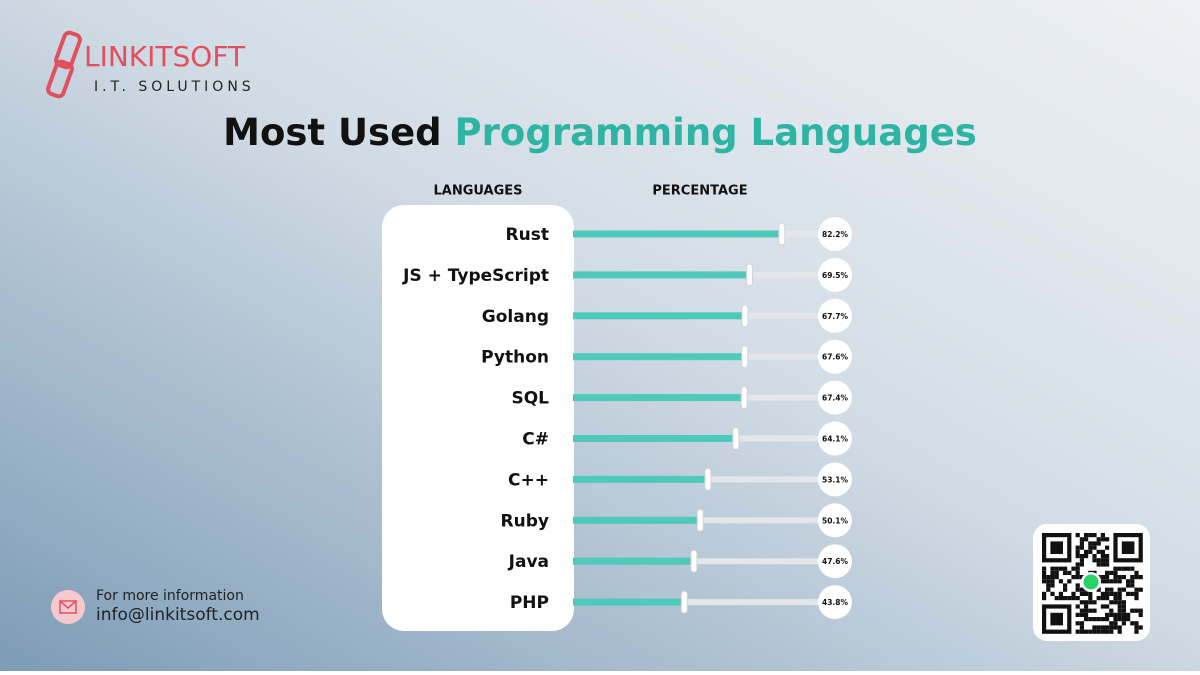 This screenshot has width=1200, height=675. Describe the element at coordinates (528, 480) in the screenshot. I see `category-label: C++` at that location.